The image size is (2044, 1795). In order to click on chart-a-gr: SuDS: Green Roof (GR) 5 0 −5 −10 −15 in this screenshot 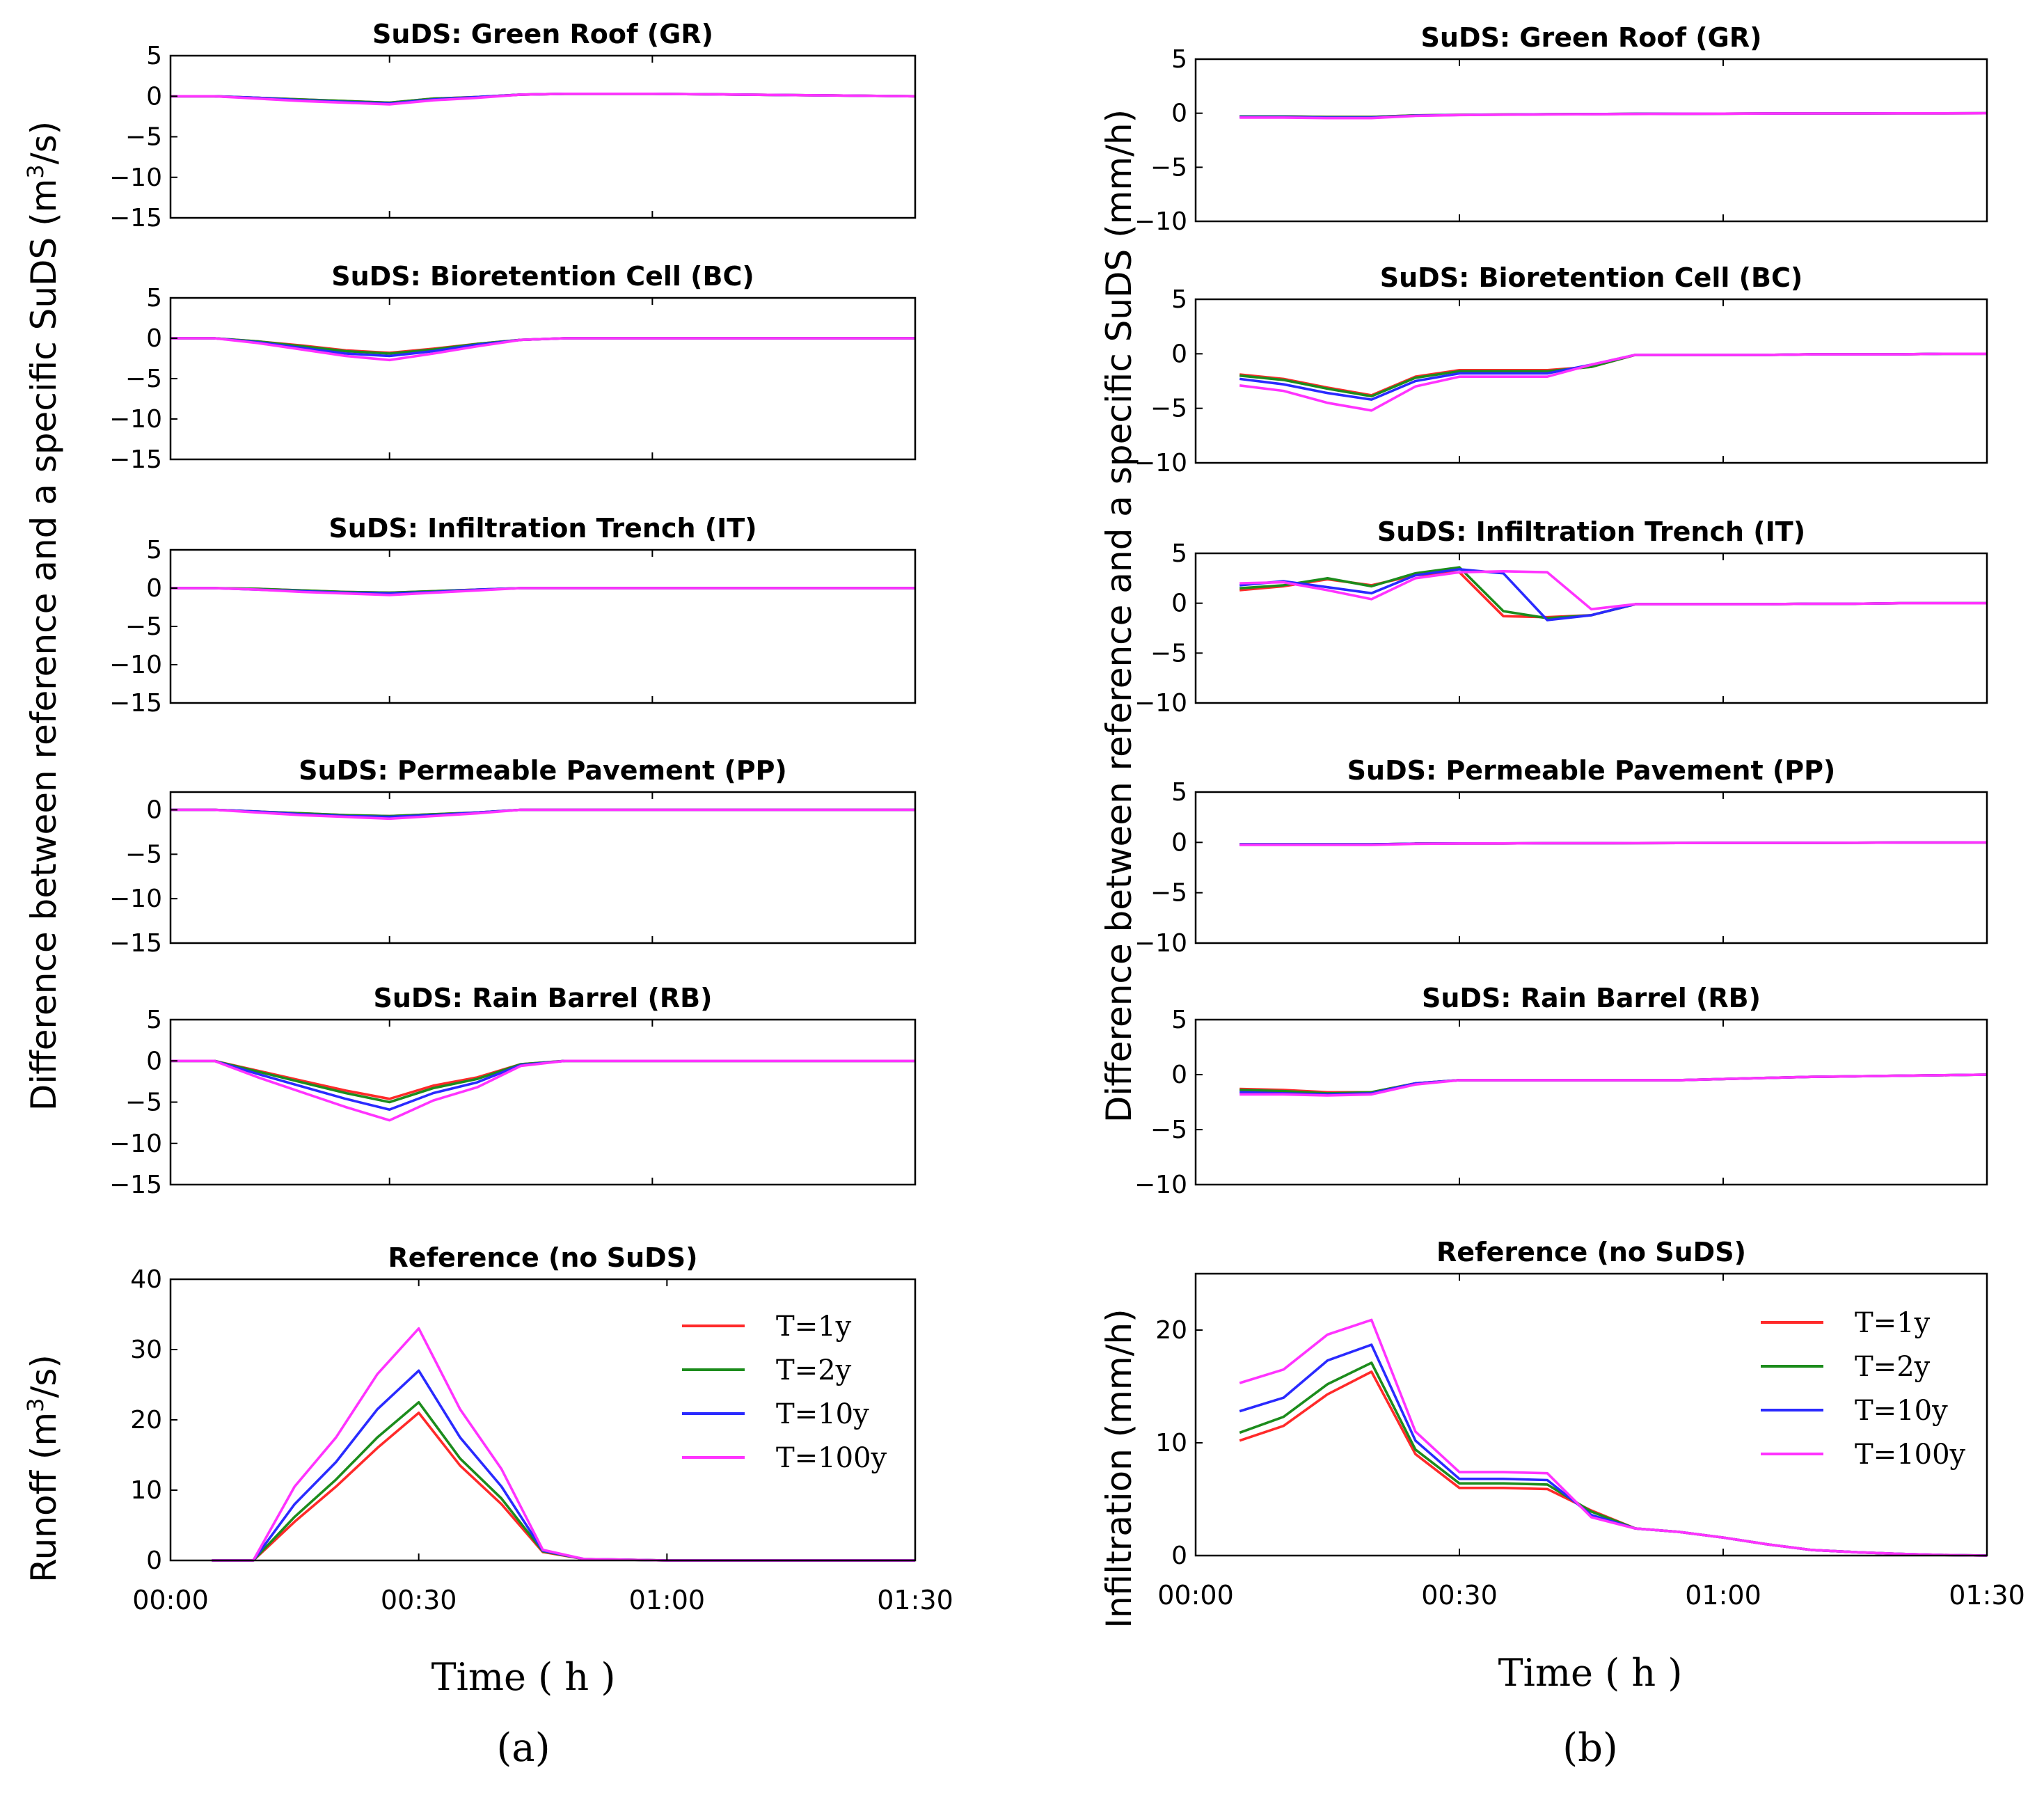, I will do `click(513, 125)`.